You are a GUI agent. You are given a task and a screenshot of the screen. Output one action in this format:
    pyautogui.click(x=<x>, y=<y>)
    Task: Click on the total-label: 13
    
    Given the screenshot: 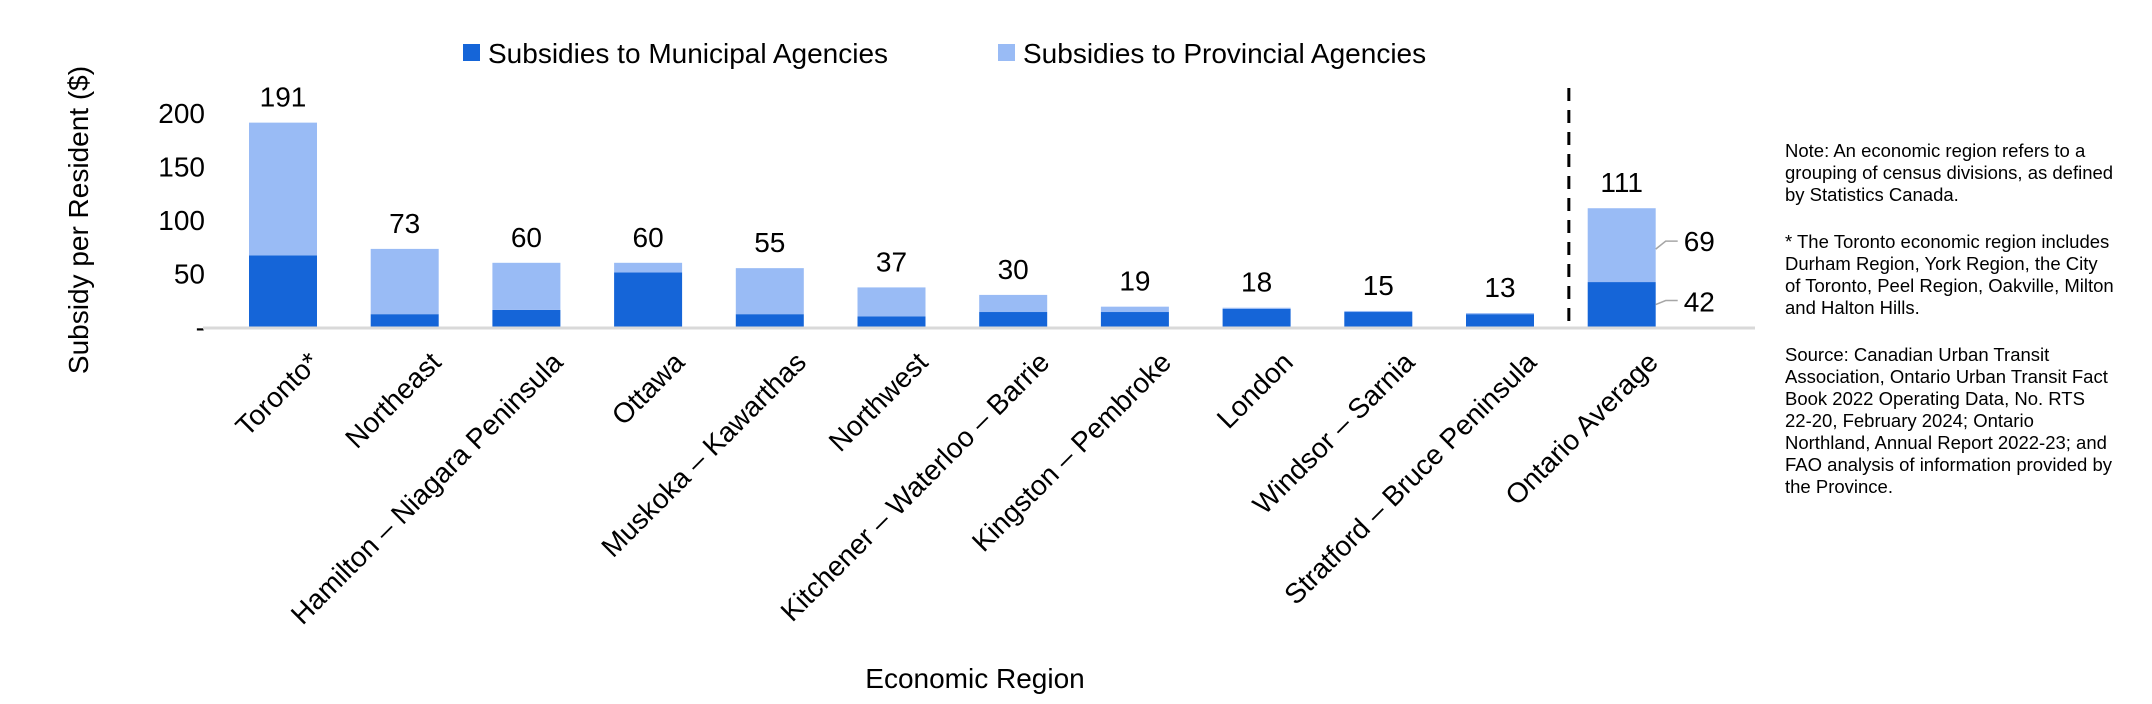 What is the action you would take?
    pyautogui.click(x=1499, y=287)
    